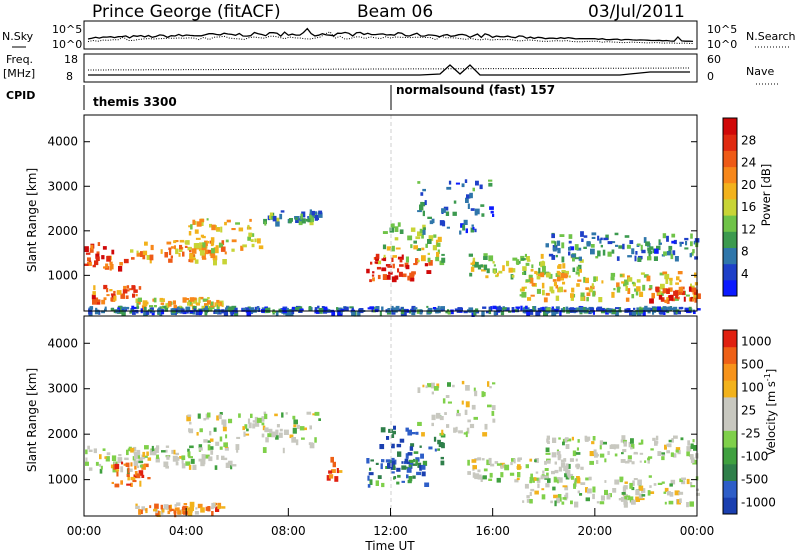 This screenshot has height=554, width=800. Describe the element at coordinates (730, 272) in the screenshot. I see `power-colorbar-swatch` at that location.